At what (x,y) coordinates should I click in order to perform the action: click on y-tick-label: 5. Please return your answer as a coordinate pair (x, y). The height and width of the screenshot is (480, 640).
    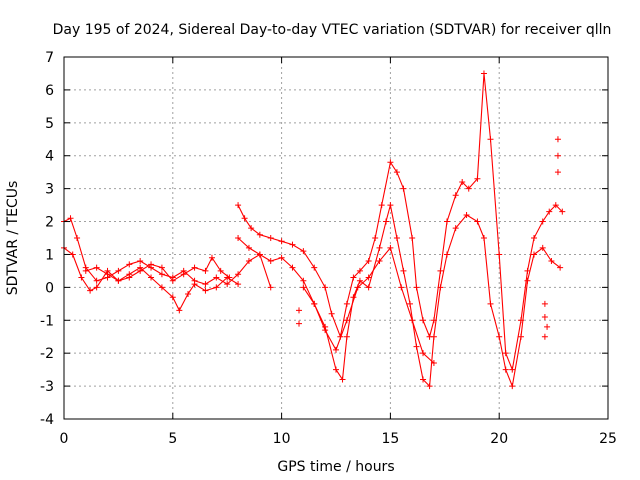
    Looking at the image, I should click on (49, 124).